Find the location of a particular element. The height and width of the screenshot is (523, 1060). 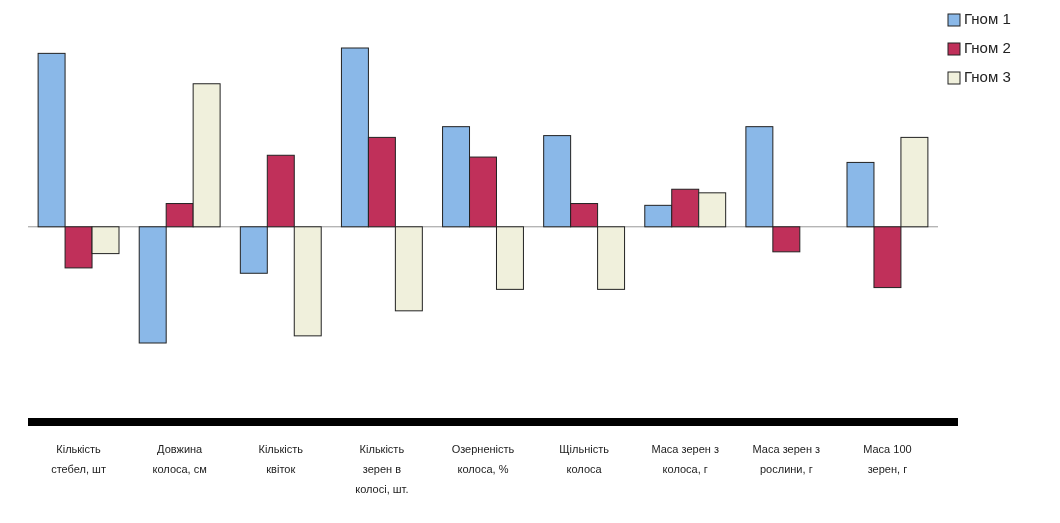

legend-label: Гном 1 is located at coordinates (987, 18).